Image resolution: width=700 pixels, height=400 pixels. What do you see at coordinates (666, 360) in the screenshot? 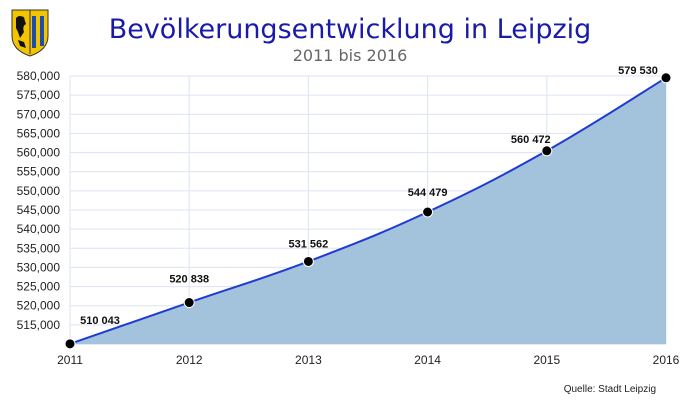
I see `x-tick-label: 2016` at bounding box center [666, 360].